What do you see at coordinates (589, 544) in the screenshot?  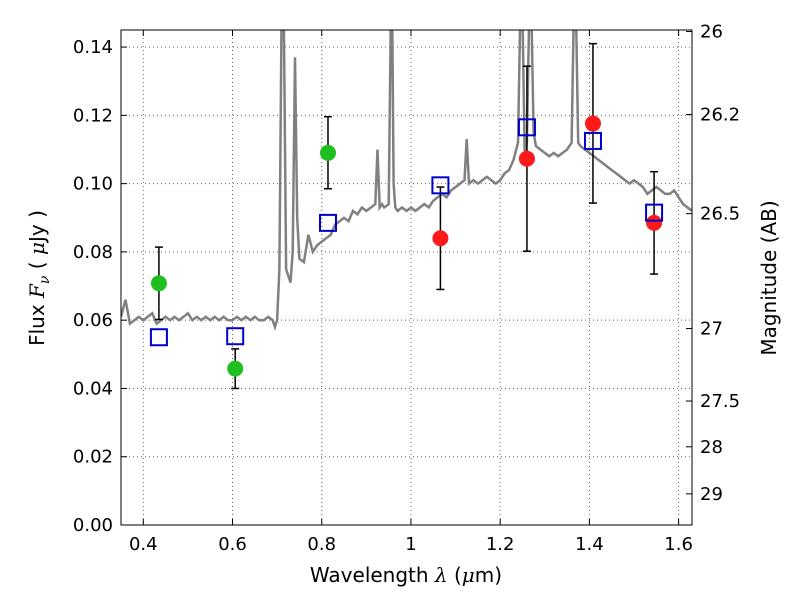 I see `x-tick-label: 1.4` at bounding box center [589, 544].